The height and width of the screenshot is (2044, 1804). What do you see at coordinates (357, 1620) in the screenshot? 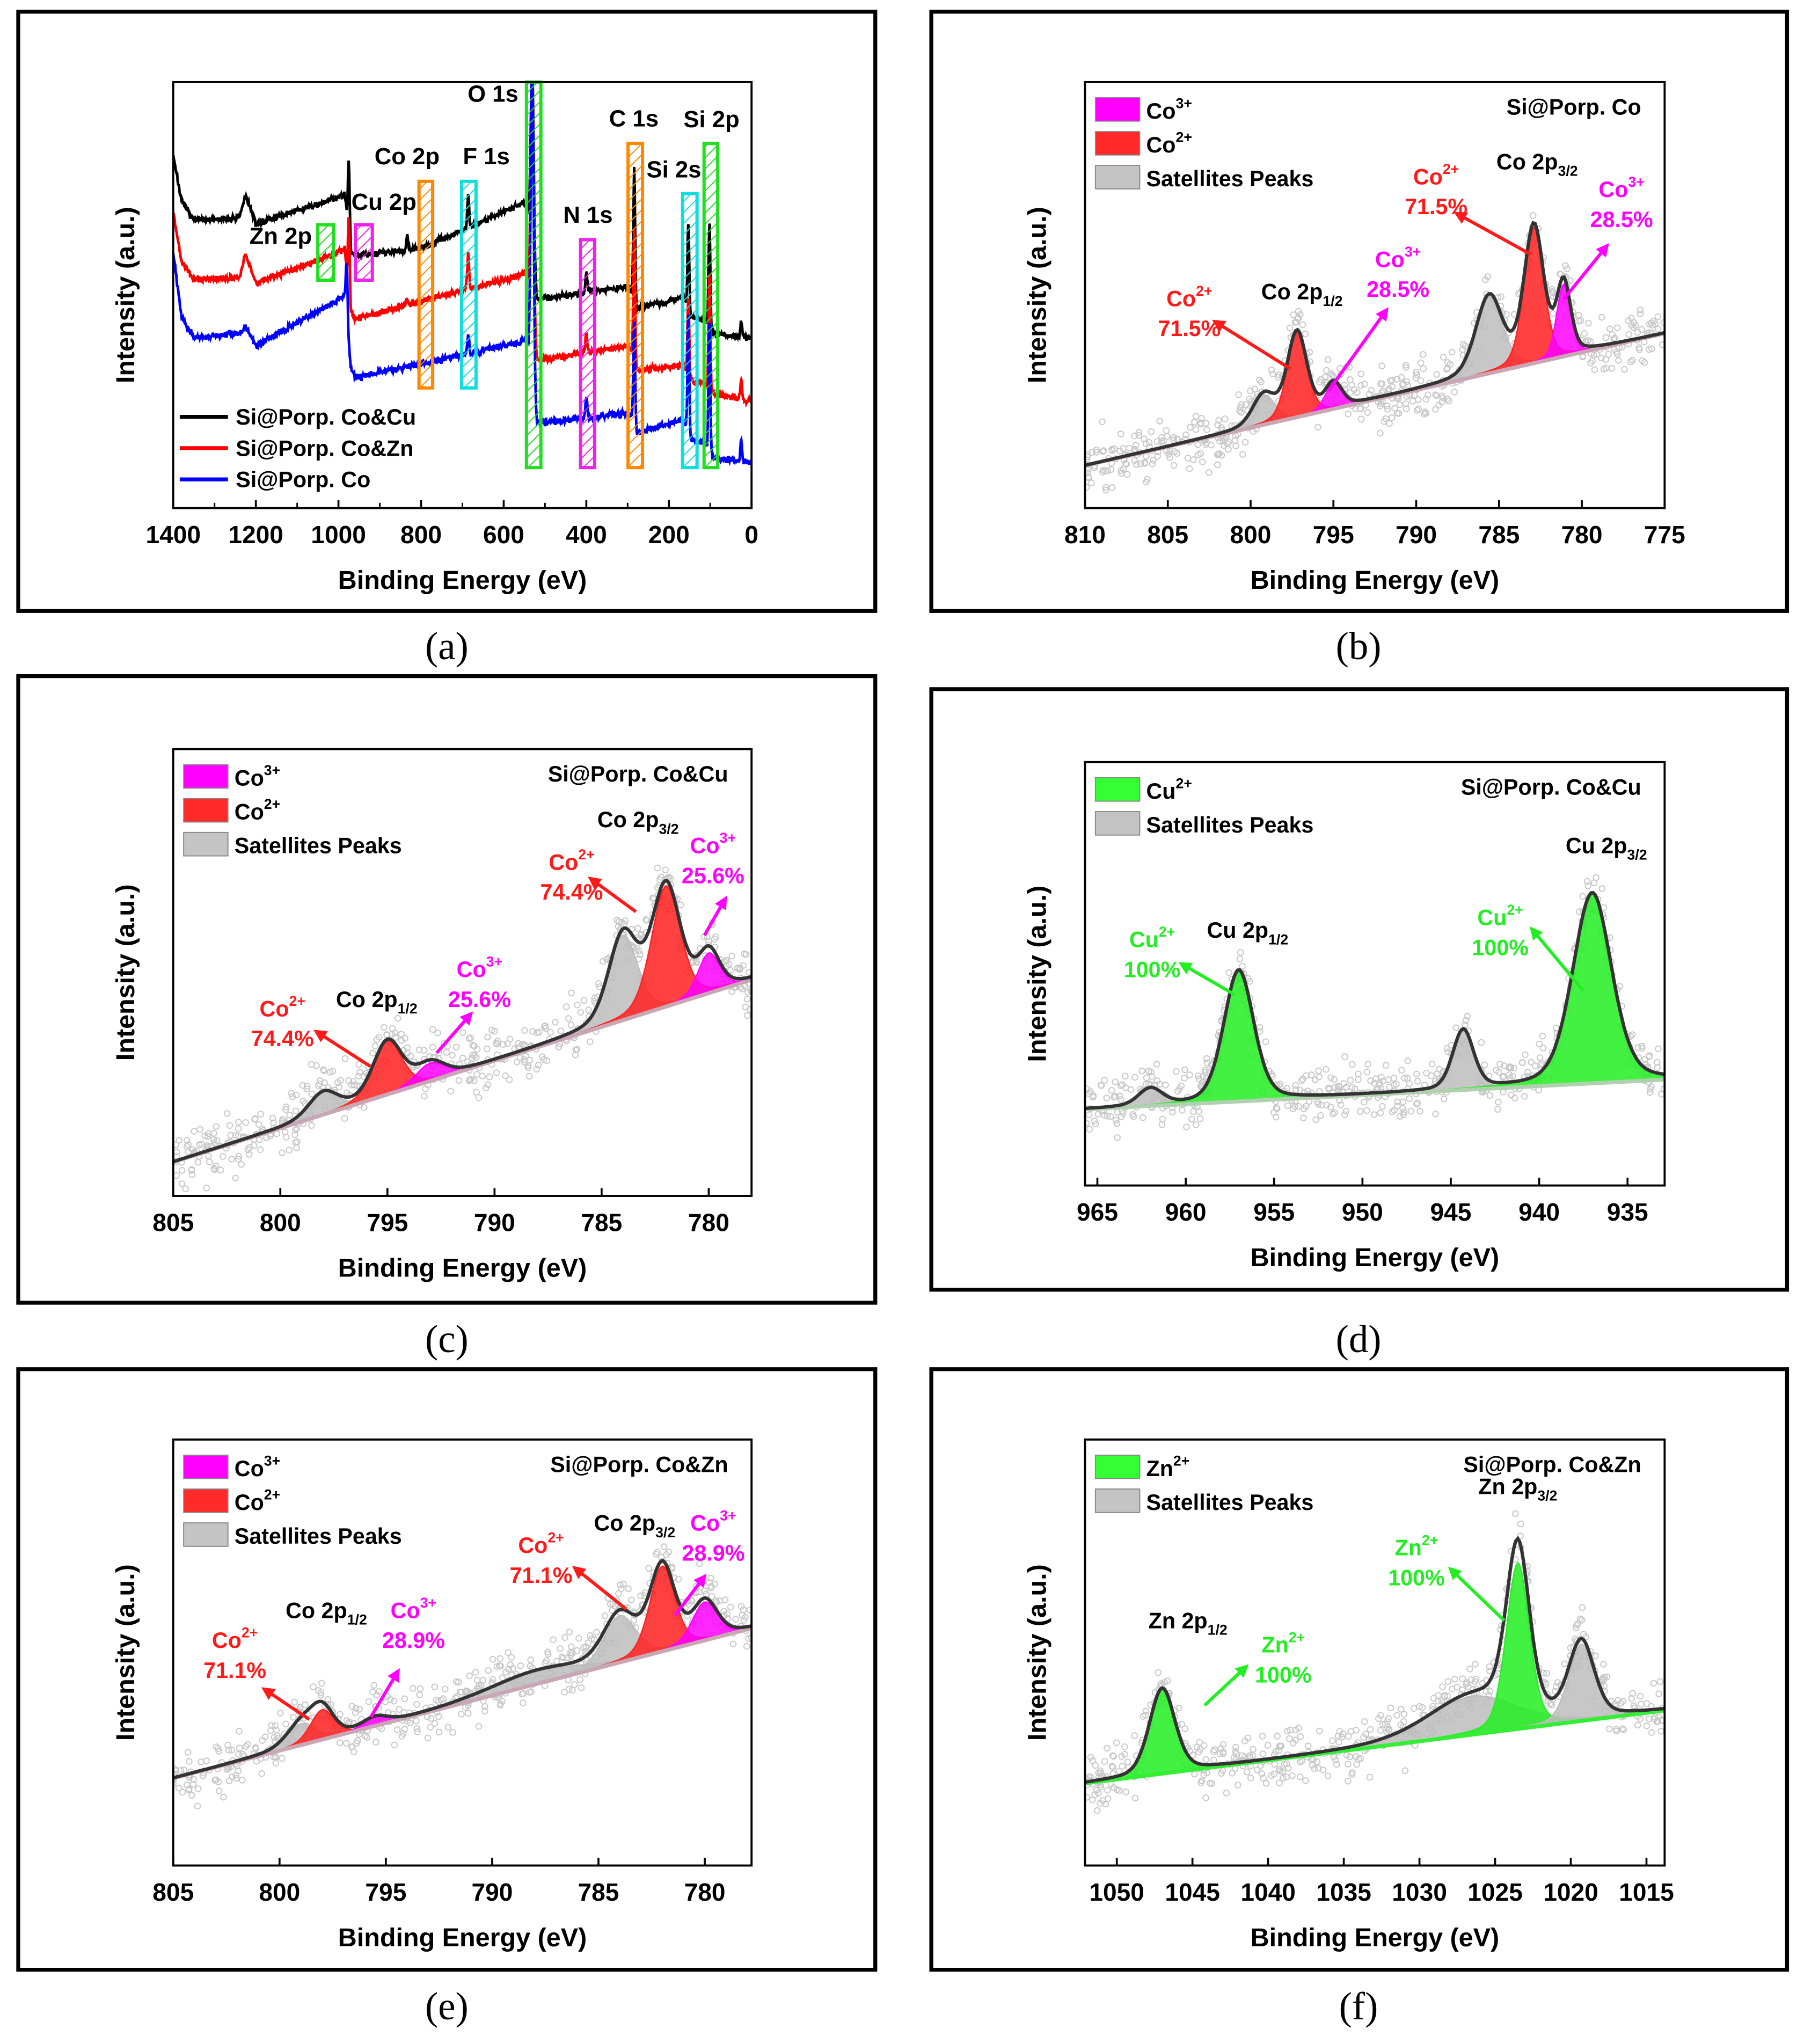
I see `peak-label-sub: 1/2` at bounding box center [357, 1620].